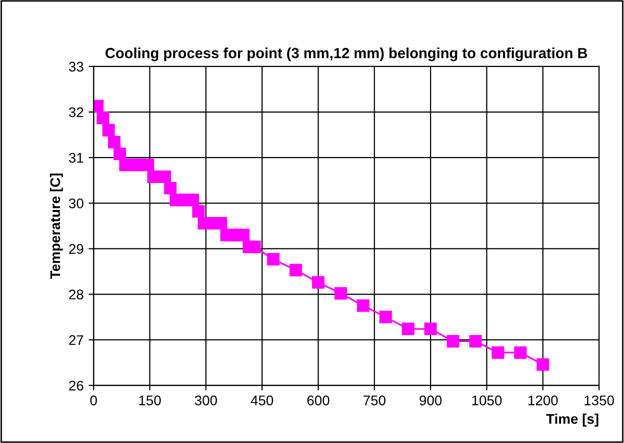  I want to click on y-tick-label: 27, so click(76, 340).